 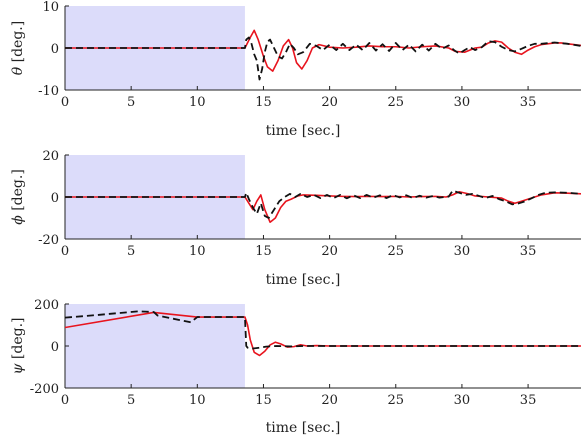 I want to click on y-tick-label: -200, so click(x=44, y=389).